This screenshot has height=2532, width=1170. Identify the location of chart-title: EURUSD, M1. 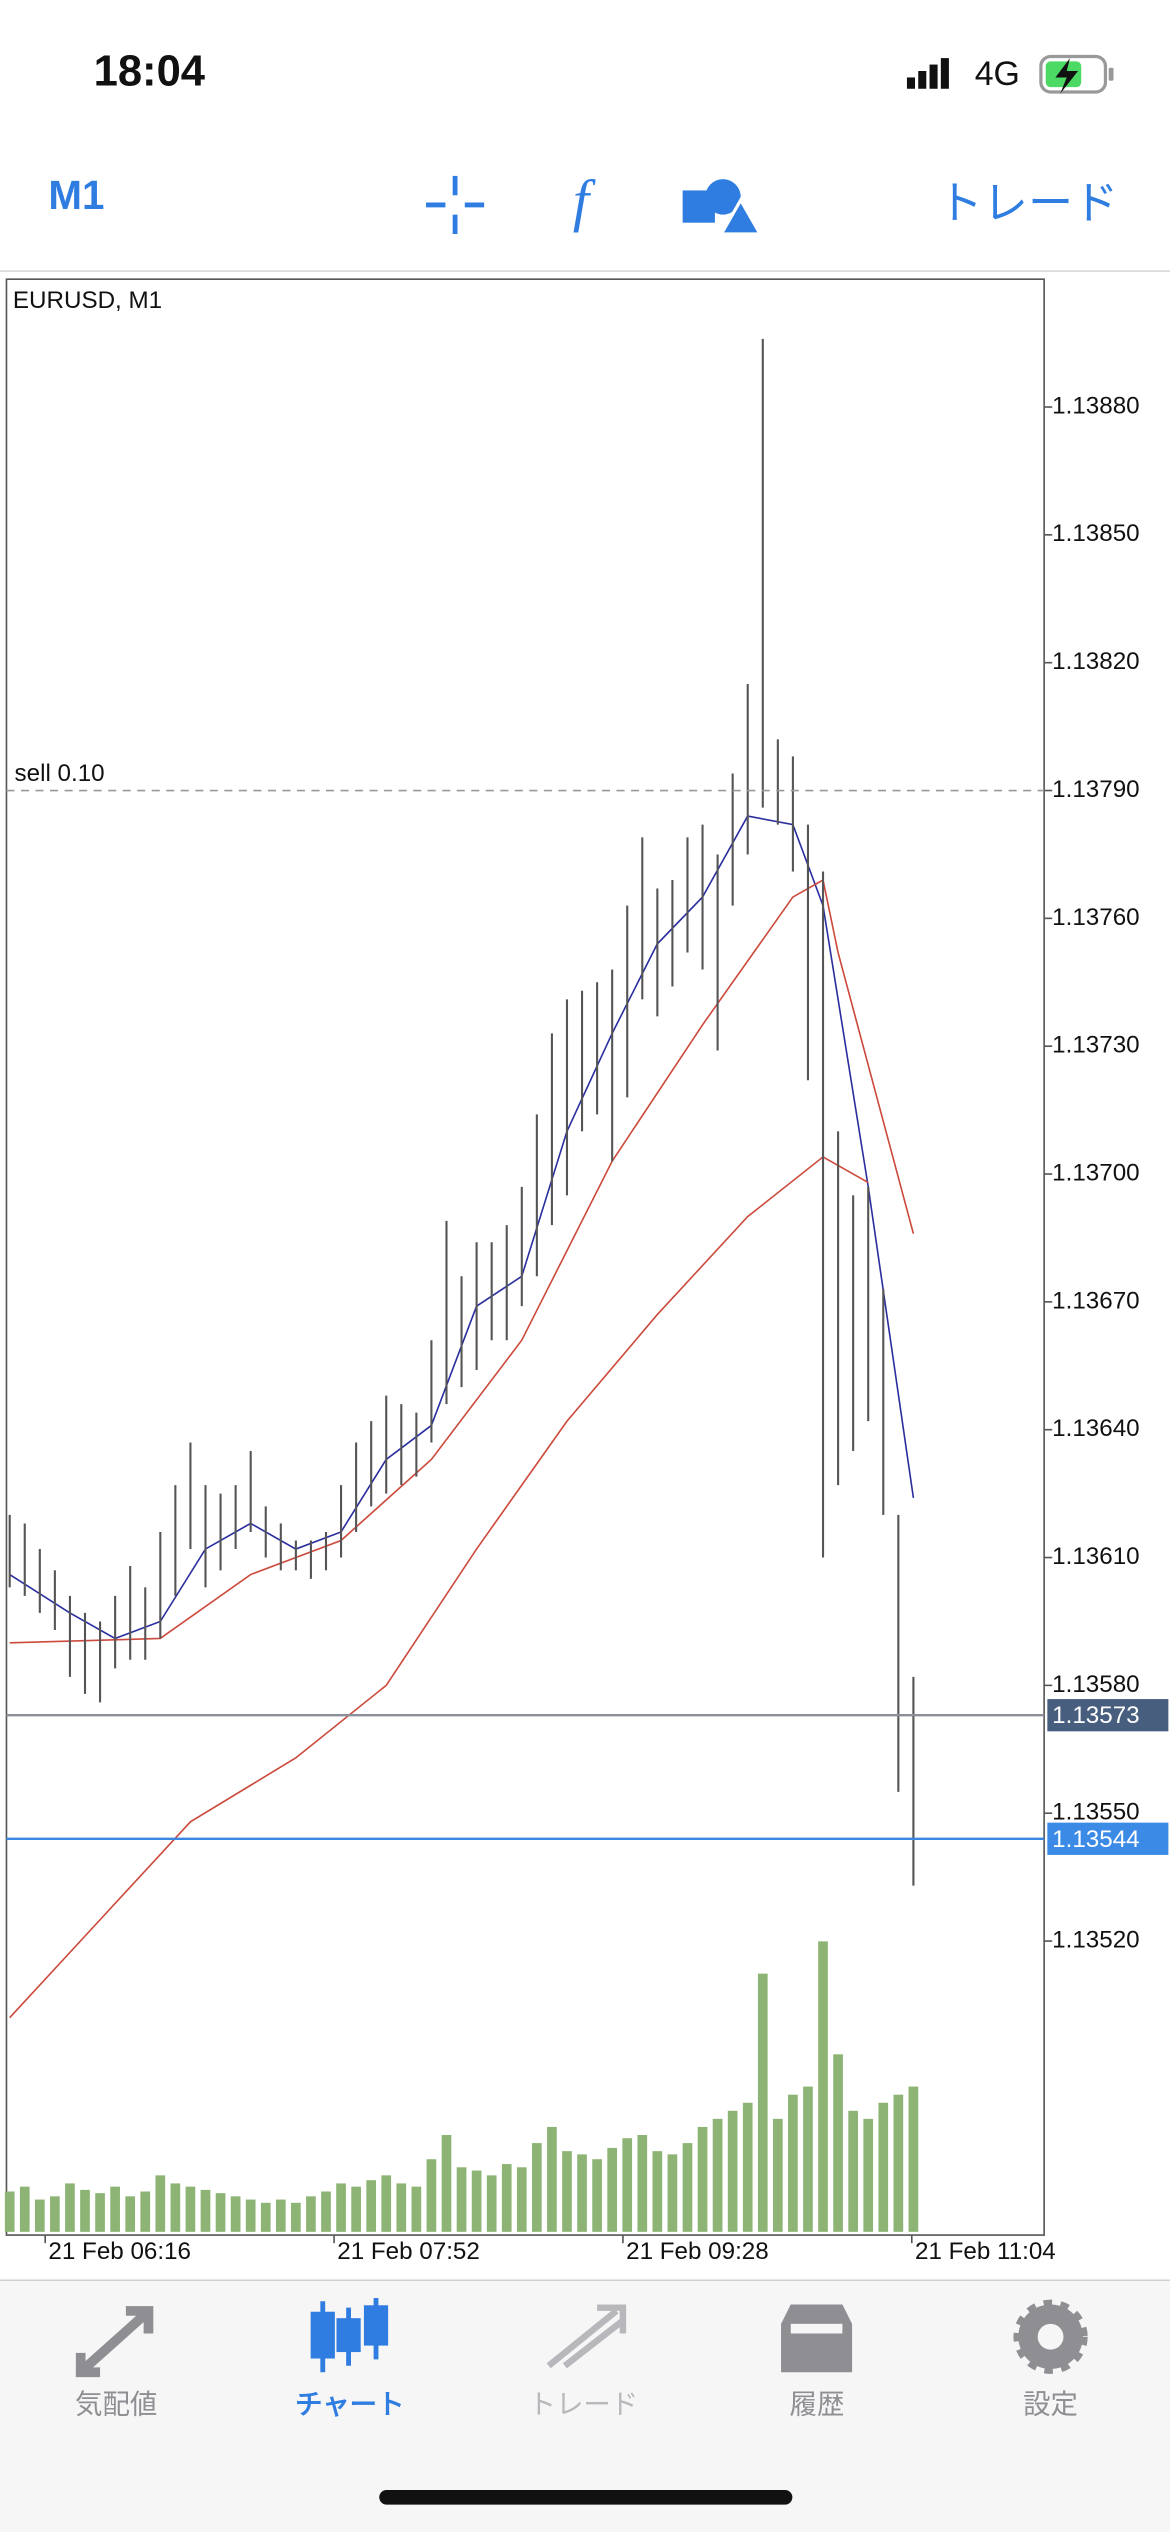
(87, 300).